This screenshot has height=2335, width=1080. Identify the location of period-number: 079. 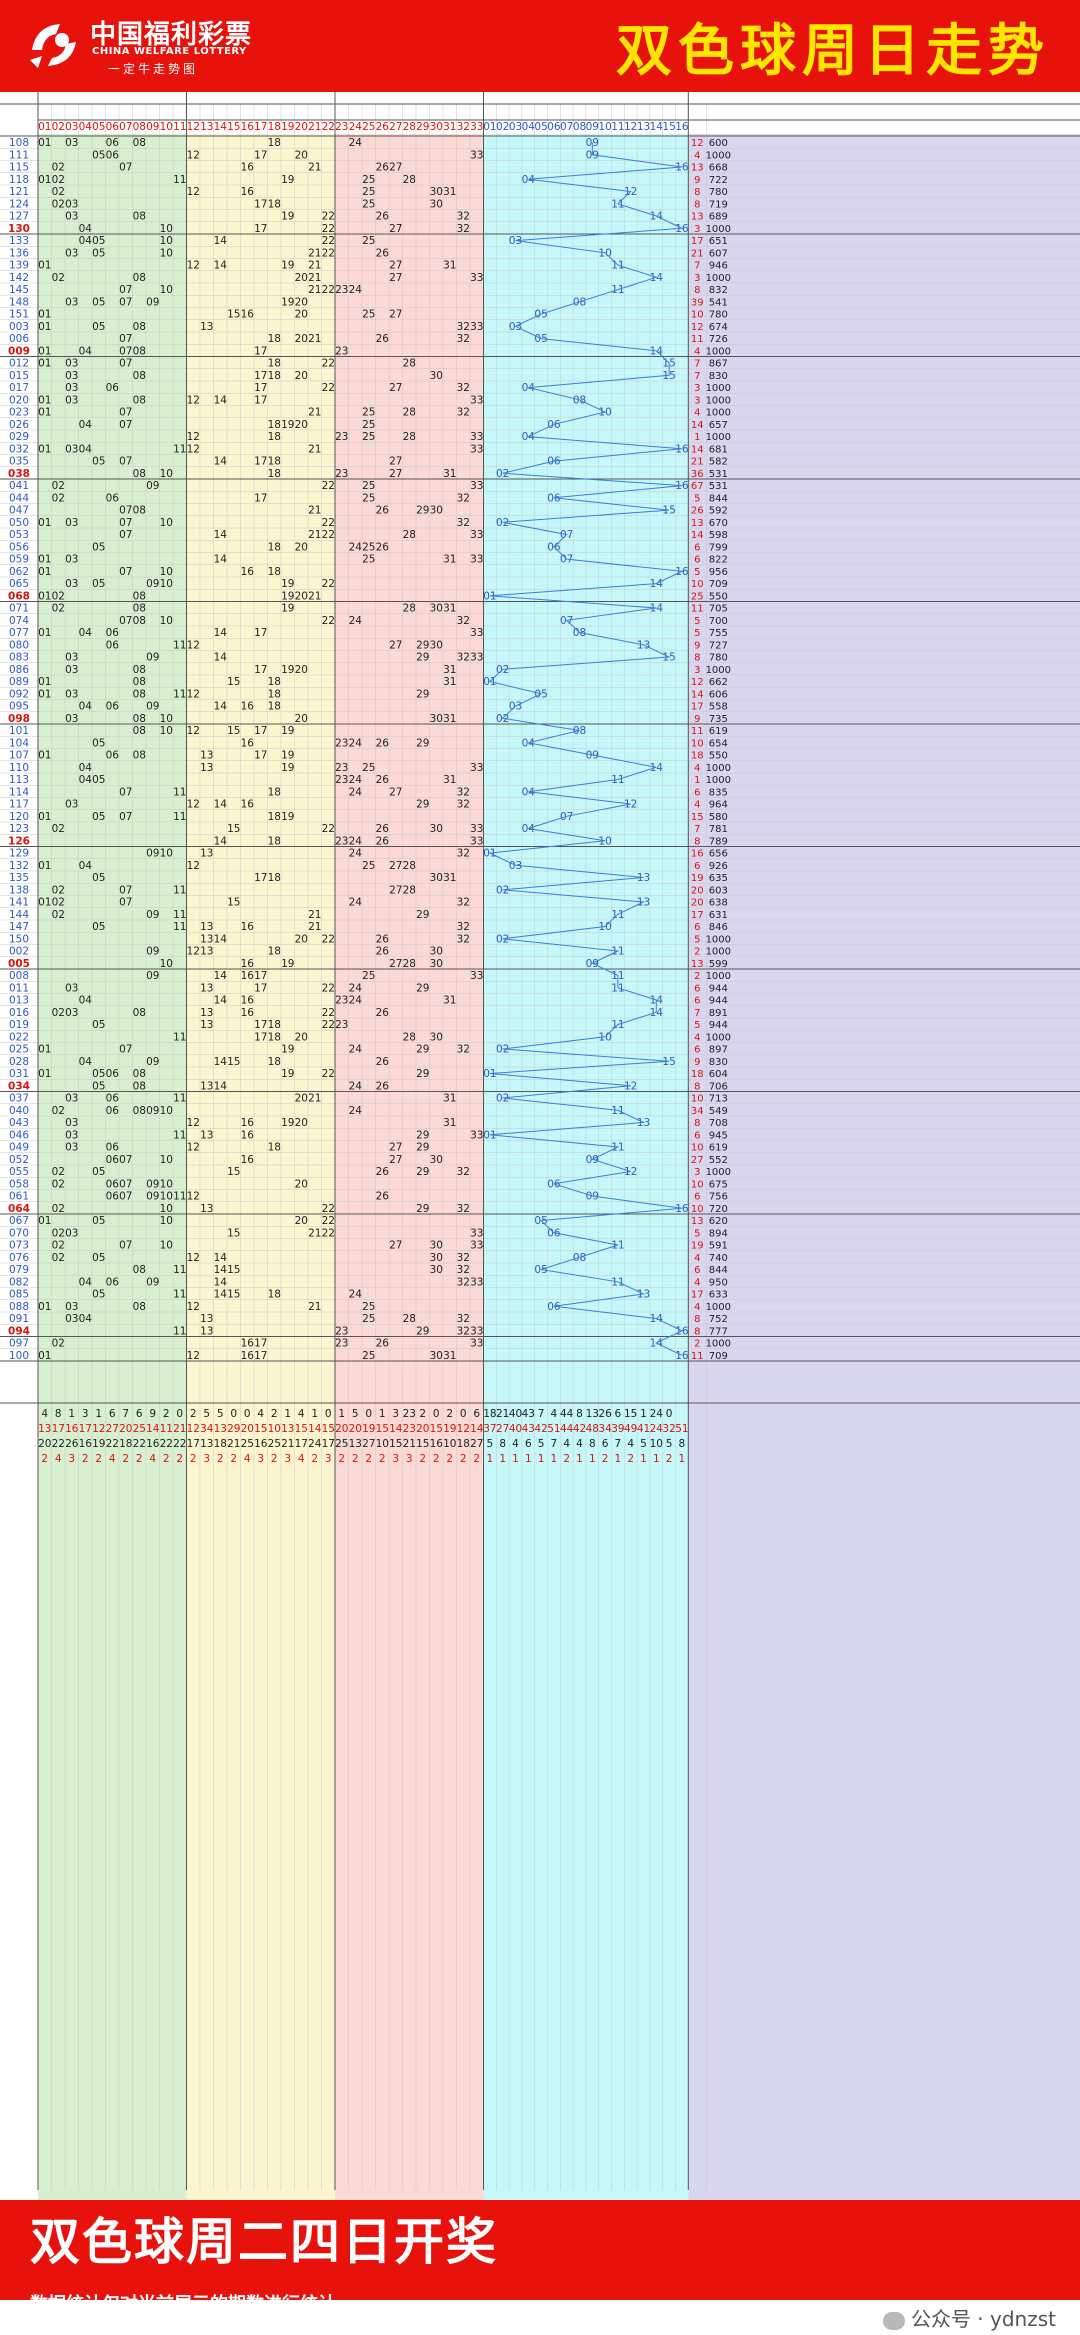
(19, 1270).